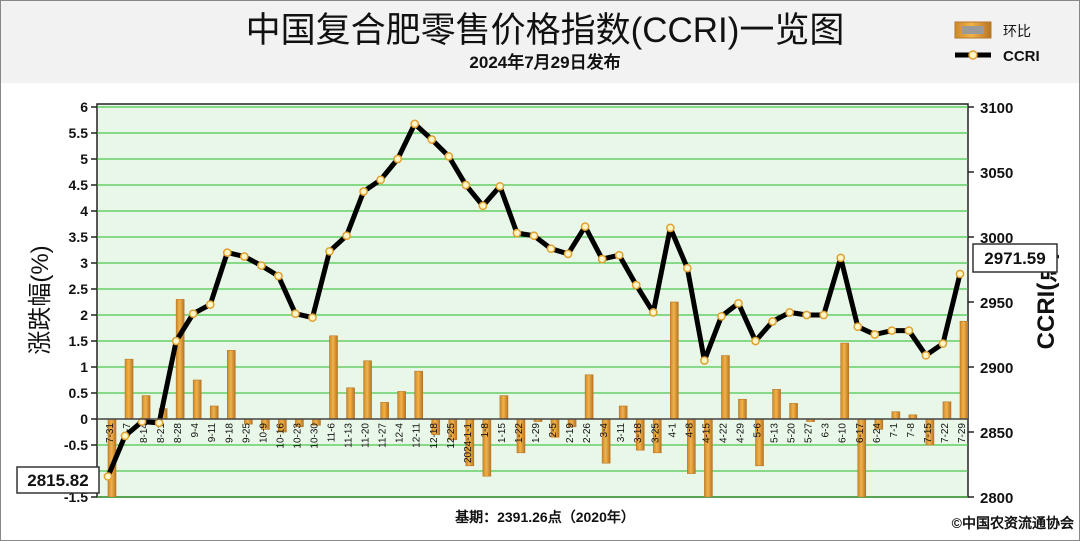 This screenshot has width=1080, height=541. Describe the element at coordinates (79, 393) in the screenshot. I see `left-axis-tick-label: 0.5` at that location.